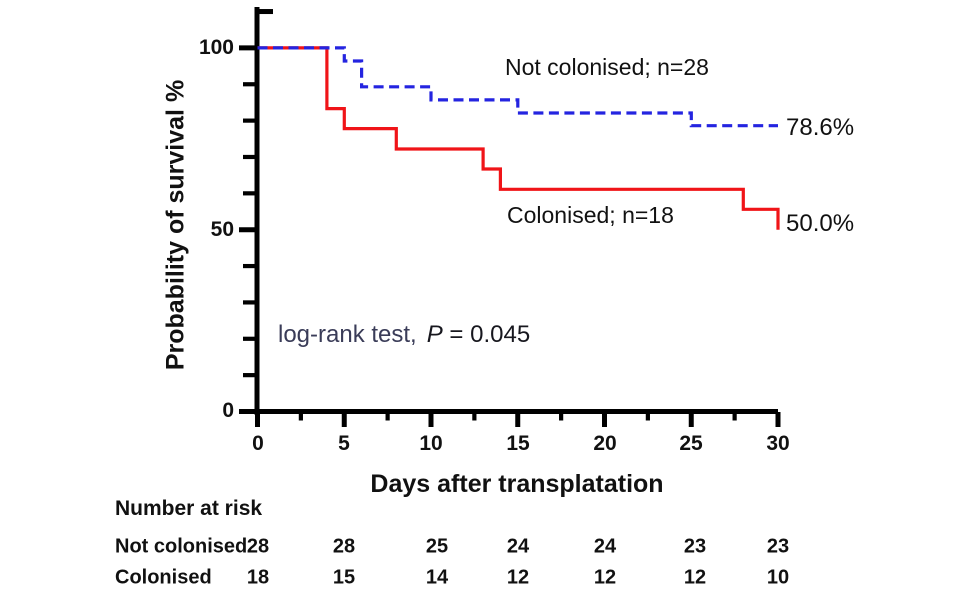 The height and width of the screenshot is (609, 960). What do you see at coordinates (607, 67) in the screenshot?
I see `series-label-not-colonised: Not colonised; n=28` at bounding box center [607, 67].